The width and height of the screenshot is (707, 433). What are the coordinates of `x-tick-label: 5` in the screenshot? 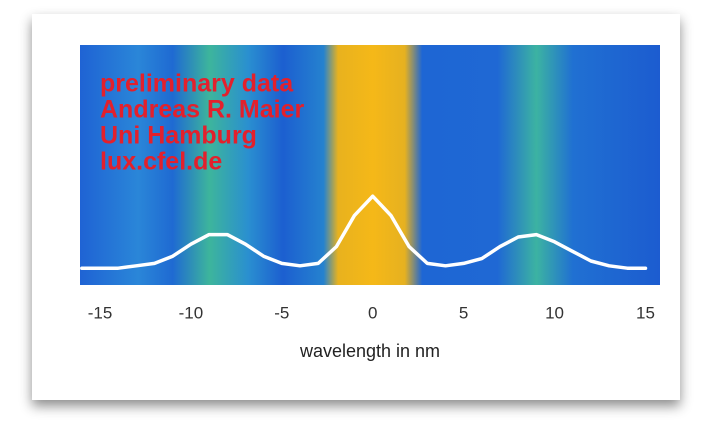 It's located at (463, 312).